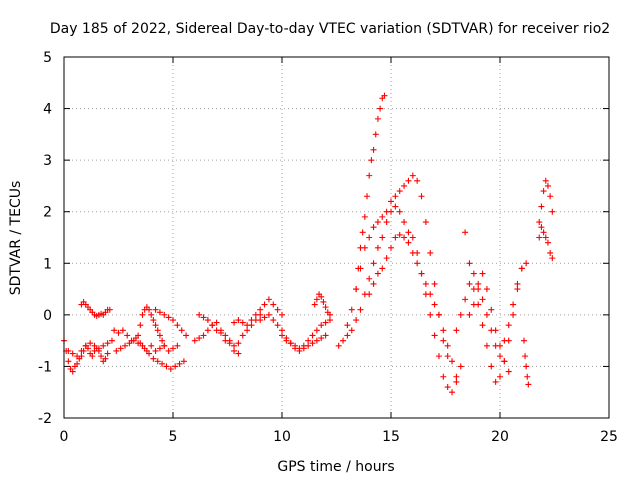 This screenshot has height=480, width=640. I want to click on series-arc14, so click(399, 299).